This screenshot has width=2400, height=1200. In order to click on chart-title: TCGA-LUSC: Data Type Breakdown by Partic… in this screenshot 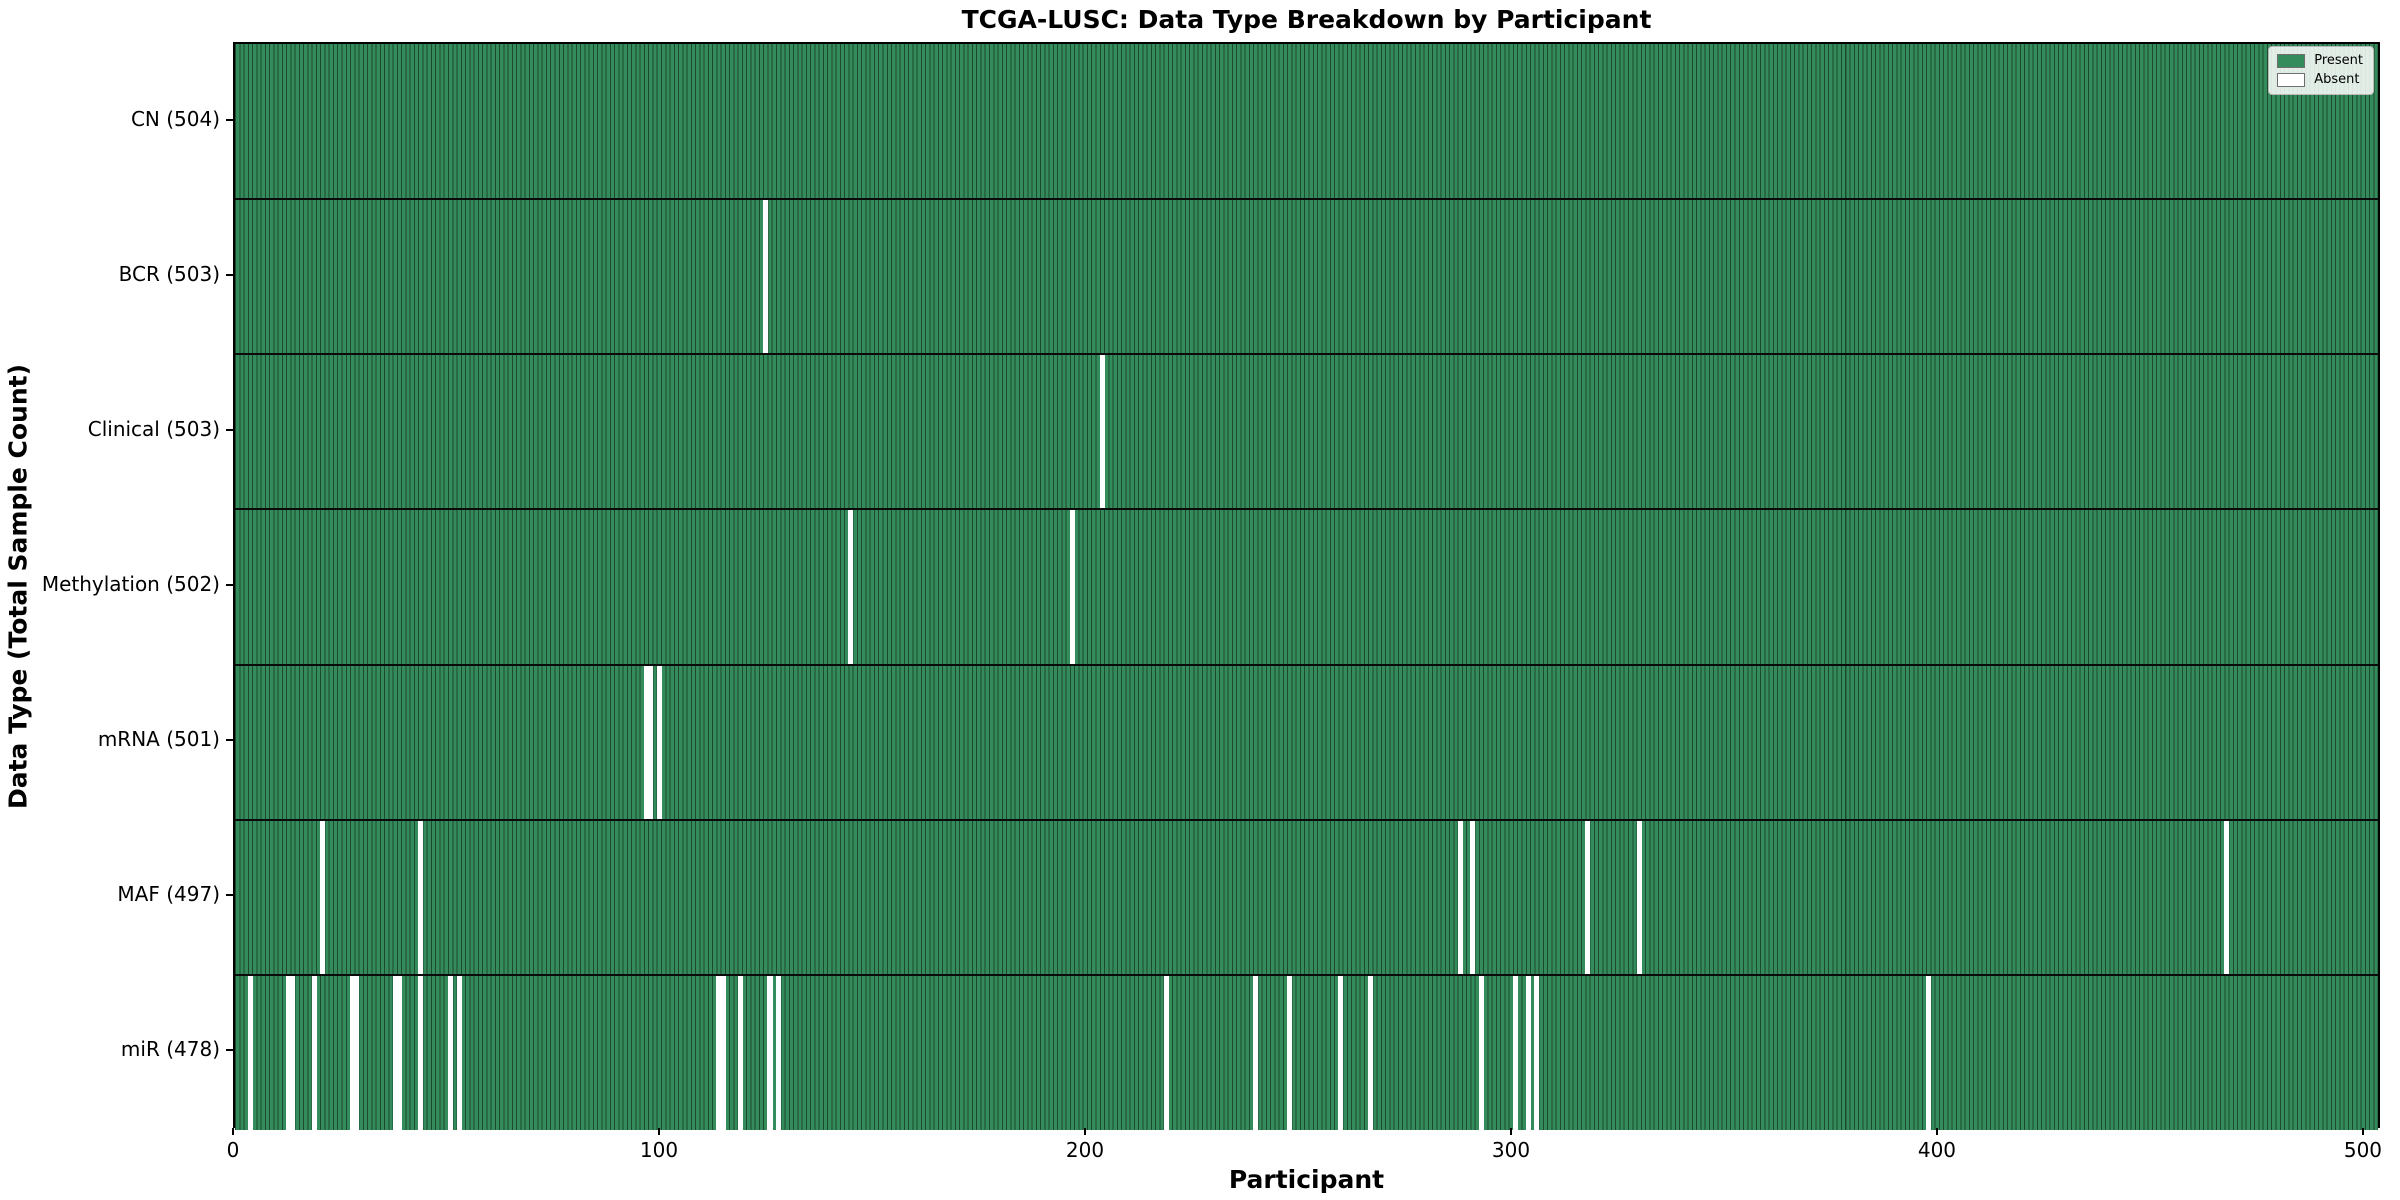, I will do `click(1306, 19)`.